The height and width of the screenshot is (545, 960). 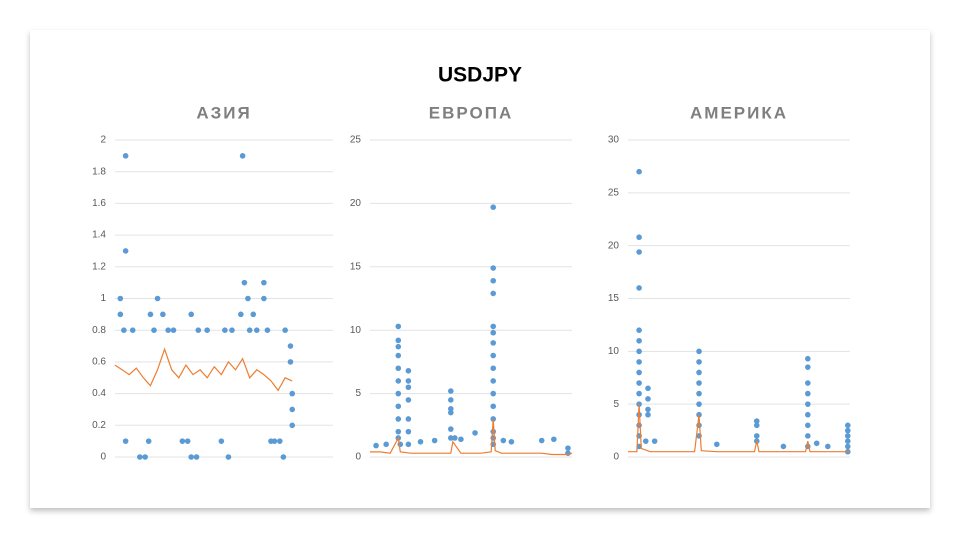 What do you see at coordinates (99, 235) in the screenshot?
I see `y-tick-label: 1.4` at bounding box center [99, 235].